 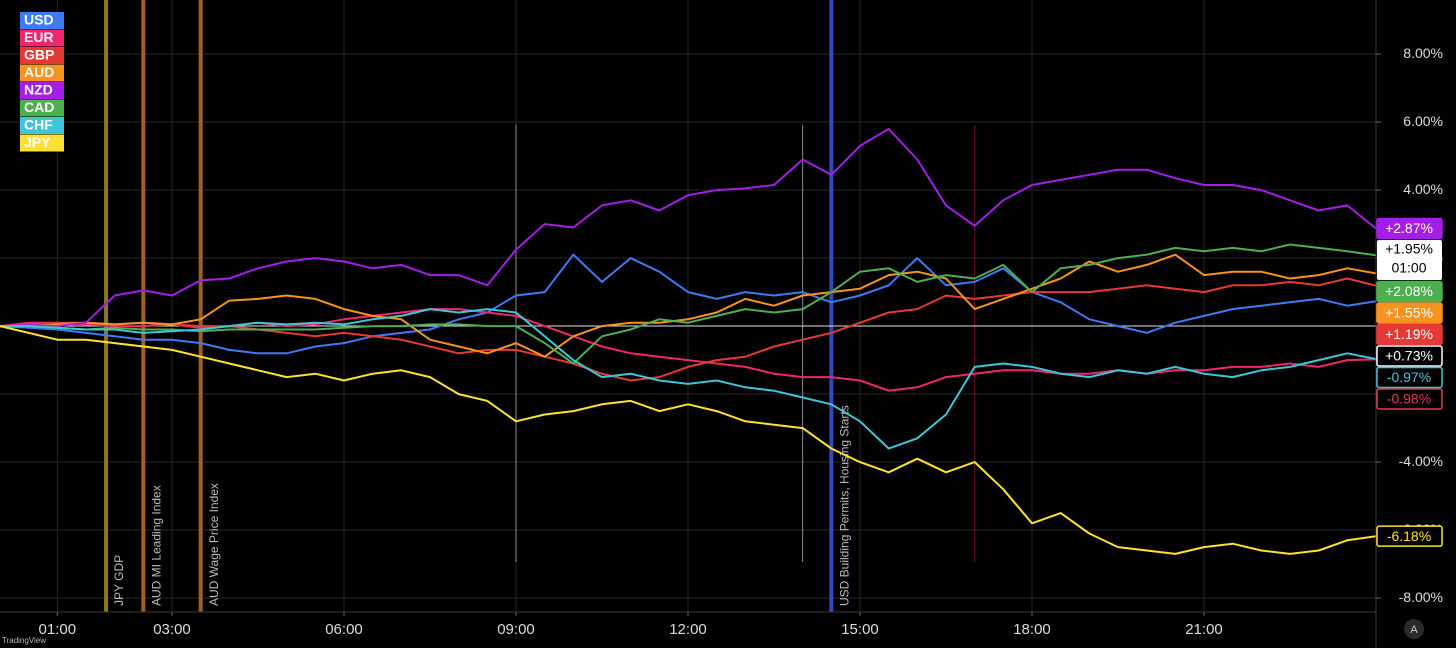 I want to click on last-value-label: +2.87%, so click(x=1409, y=228).